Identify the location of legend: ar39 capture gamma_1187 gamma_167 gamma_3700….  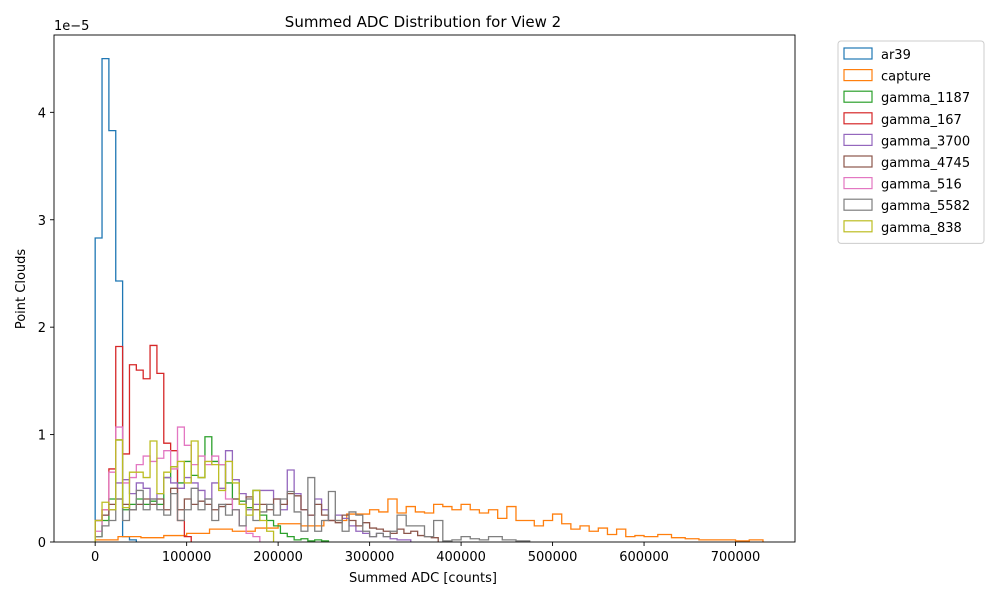
(911, 142).